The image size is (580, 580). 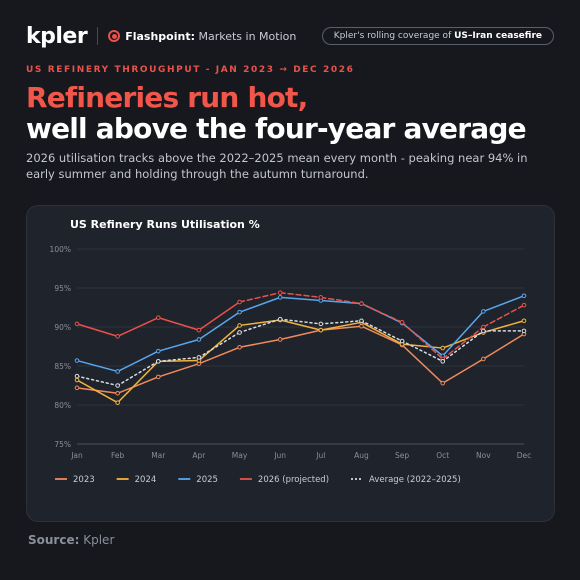 What do you see at coordinates (199, 455) in the screenshot?
I see `x-tick-label: Apr` at bounding box center [199, 455].